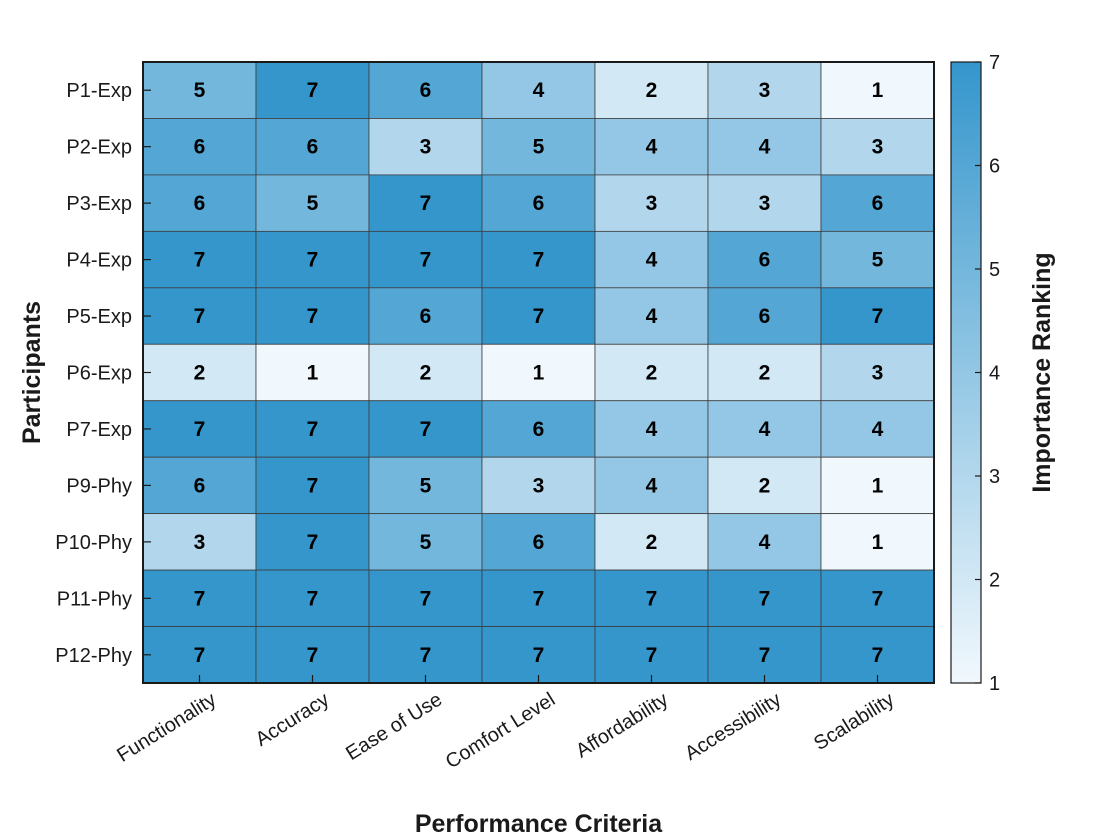  I want to click on y-axis-title: Participants, so click(32, 372).